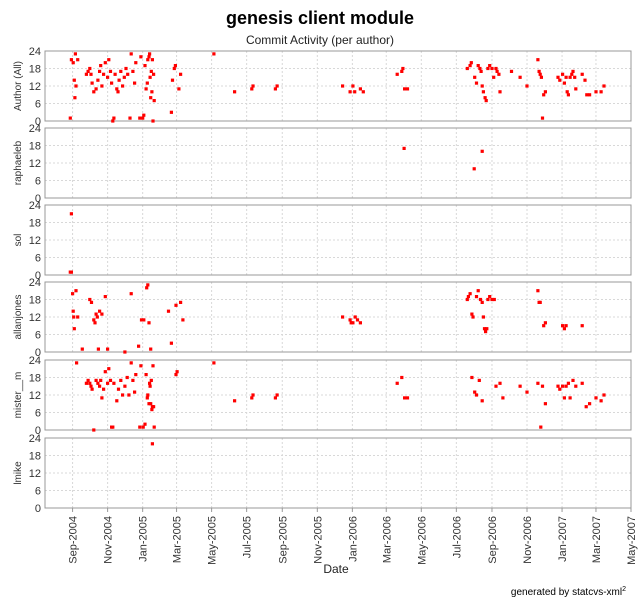  I want to click on y-tick-label: 24, so click(35, 52).